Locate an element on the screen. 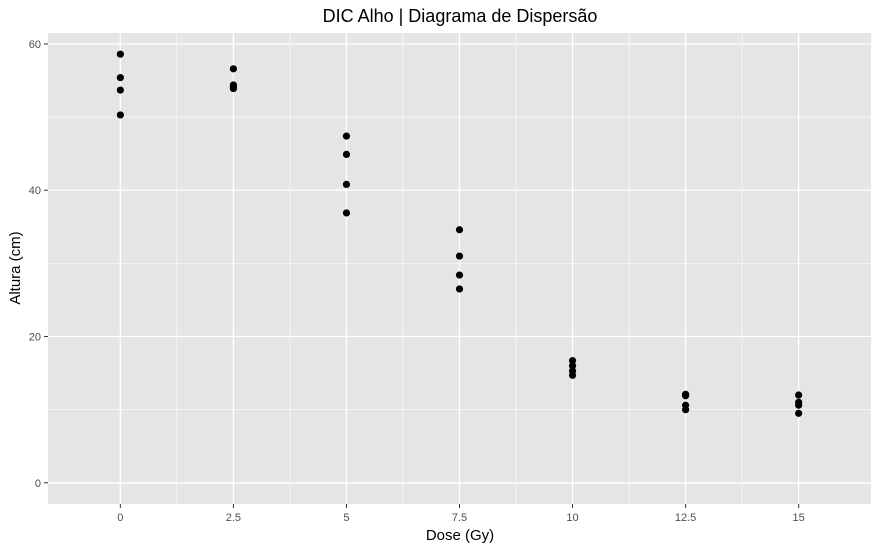  y-tick-label: 0 is located at coordinates (38, 484).